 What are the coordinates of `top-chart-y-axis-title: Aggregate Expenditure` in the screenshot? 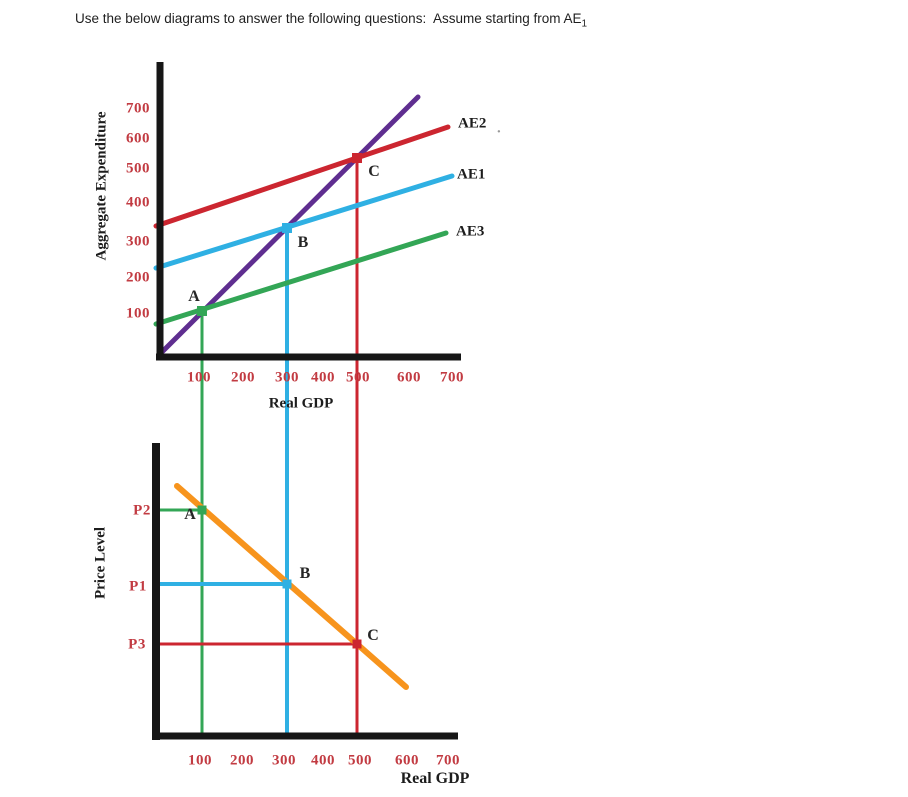 It's located at (101, 186).